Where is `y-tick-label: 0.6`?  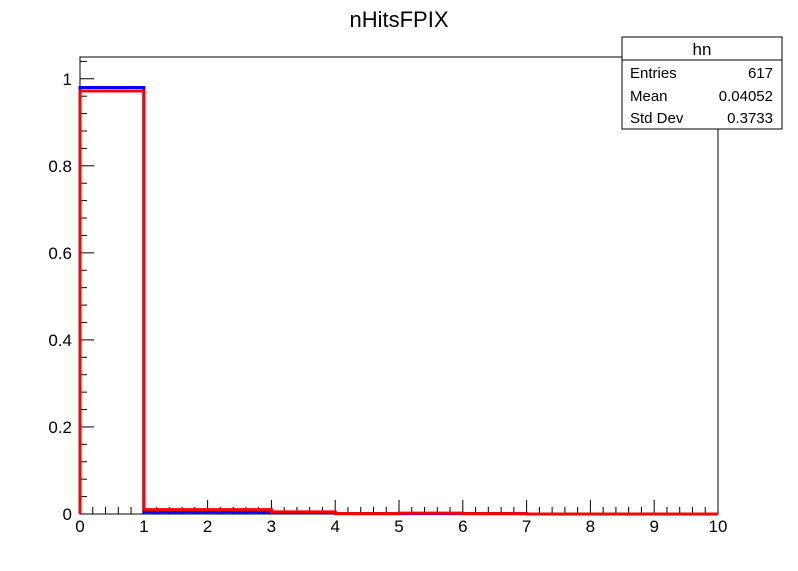 y-tick-label: 0.6 is located at coordinates (60, 253).